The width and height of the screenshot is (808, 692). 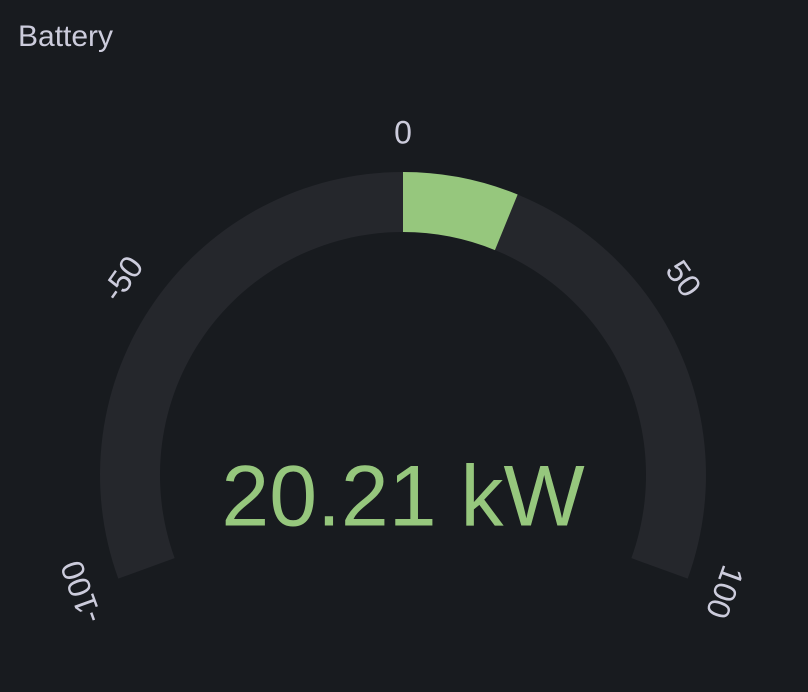 I want to click on value-label: 20.21 kW, so click(x=402, y=497).